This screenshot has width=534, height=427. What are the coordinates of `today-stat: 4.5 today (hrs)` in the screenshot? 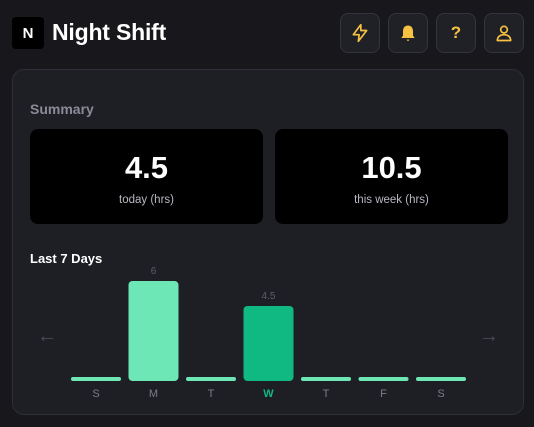 It's located at (146, 176).